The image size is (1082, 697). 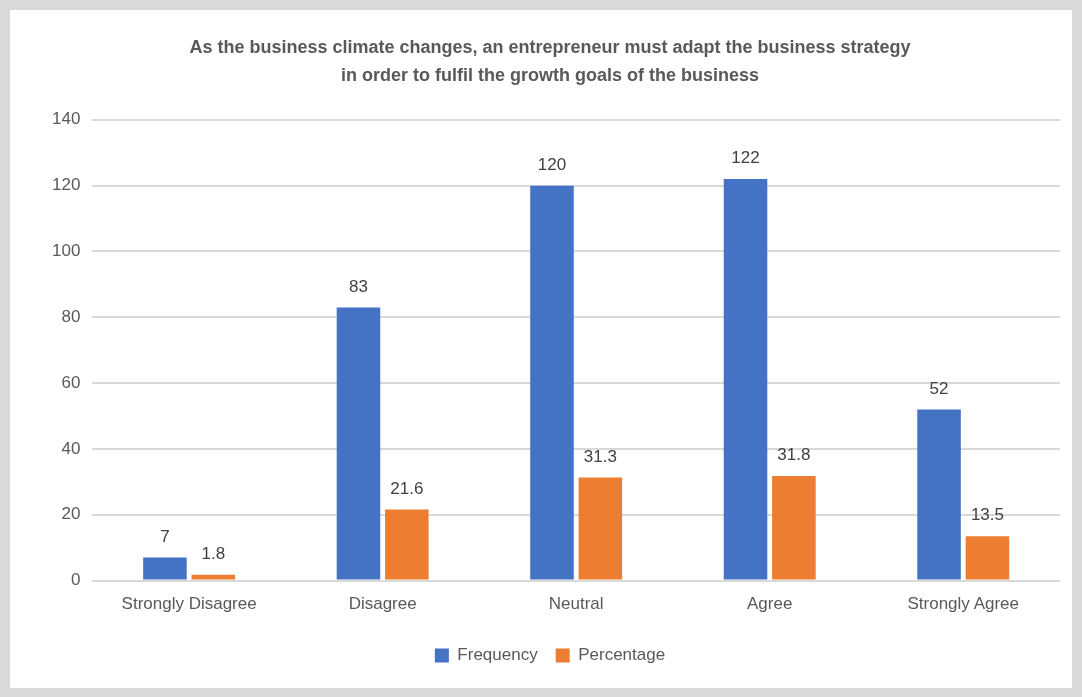 I want to click on y-tick-label: 0, so click(x=75, y=580).